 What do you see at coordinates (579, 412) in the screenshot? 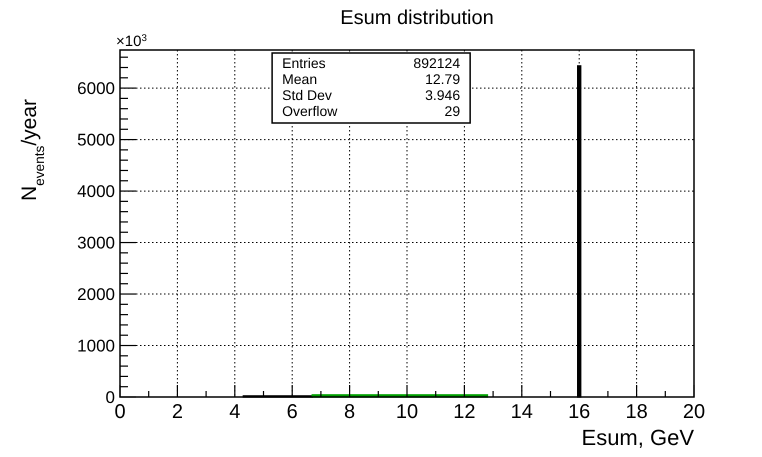
I see `x-tick-label: 16` at bounding box center [579, 412].